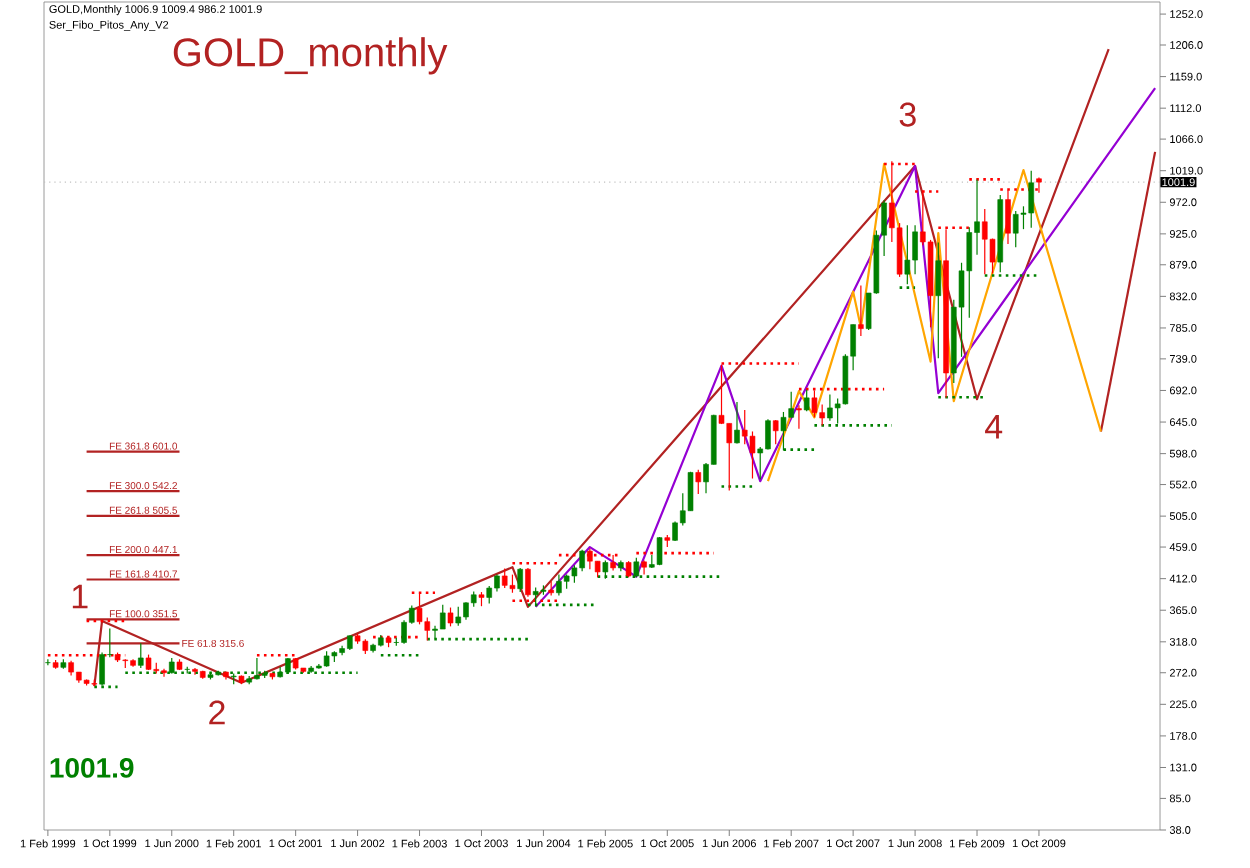 This screenshot has width=1250, height=868. I want to click on annotation: 1001.9, so click(92, 767).